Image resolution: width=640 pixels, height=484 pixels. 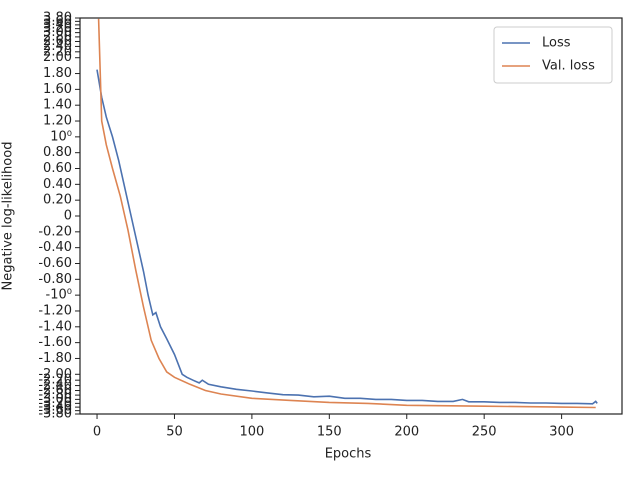 What do you see at coordinates (55, 326) in the screenshot?
I see `y-tick-label: -1.40` at bounding box center [55, 326].